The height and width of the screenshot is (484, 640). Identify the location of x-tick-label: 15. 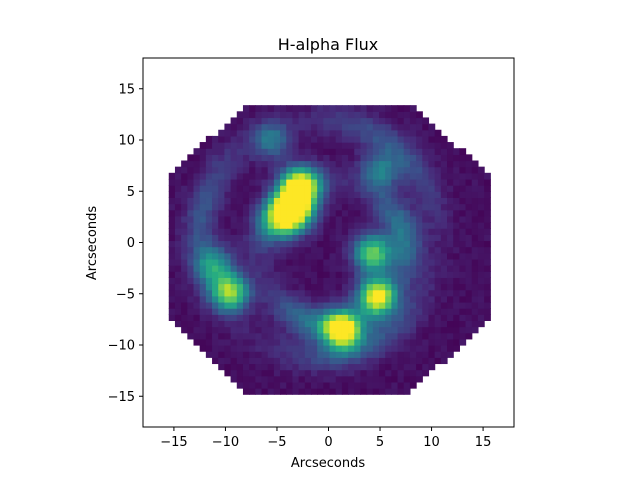
(483, 442).